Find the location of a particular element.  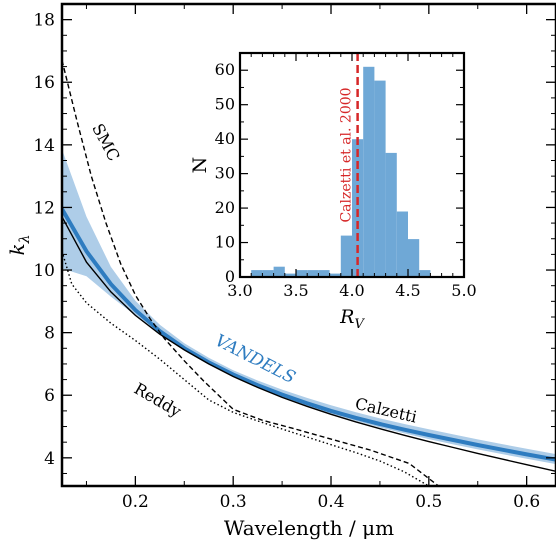

inset-x-tick-label: 4.0 is located at coordinates (351, 290).